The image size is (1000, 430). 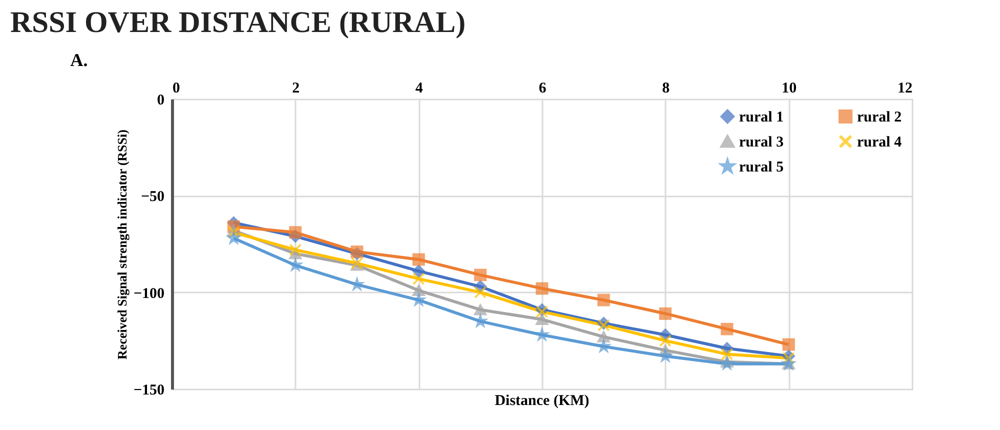 What do you see at coordinates (152, 197) in the screenshot?
I see `y-tick-label: −50` at bounding box center [152, 197].